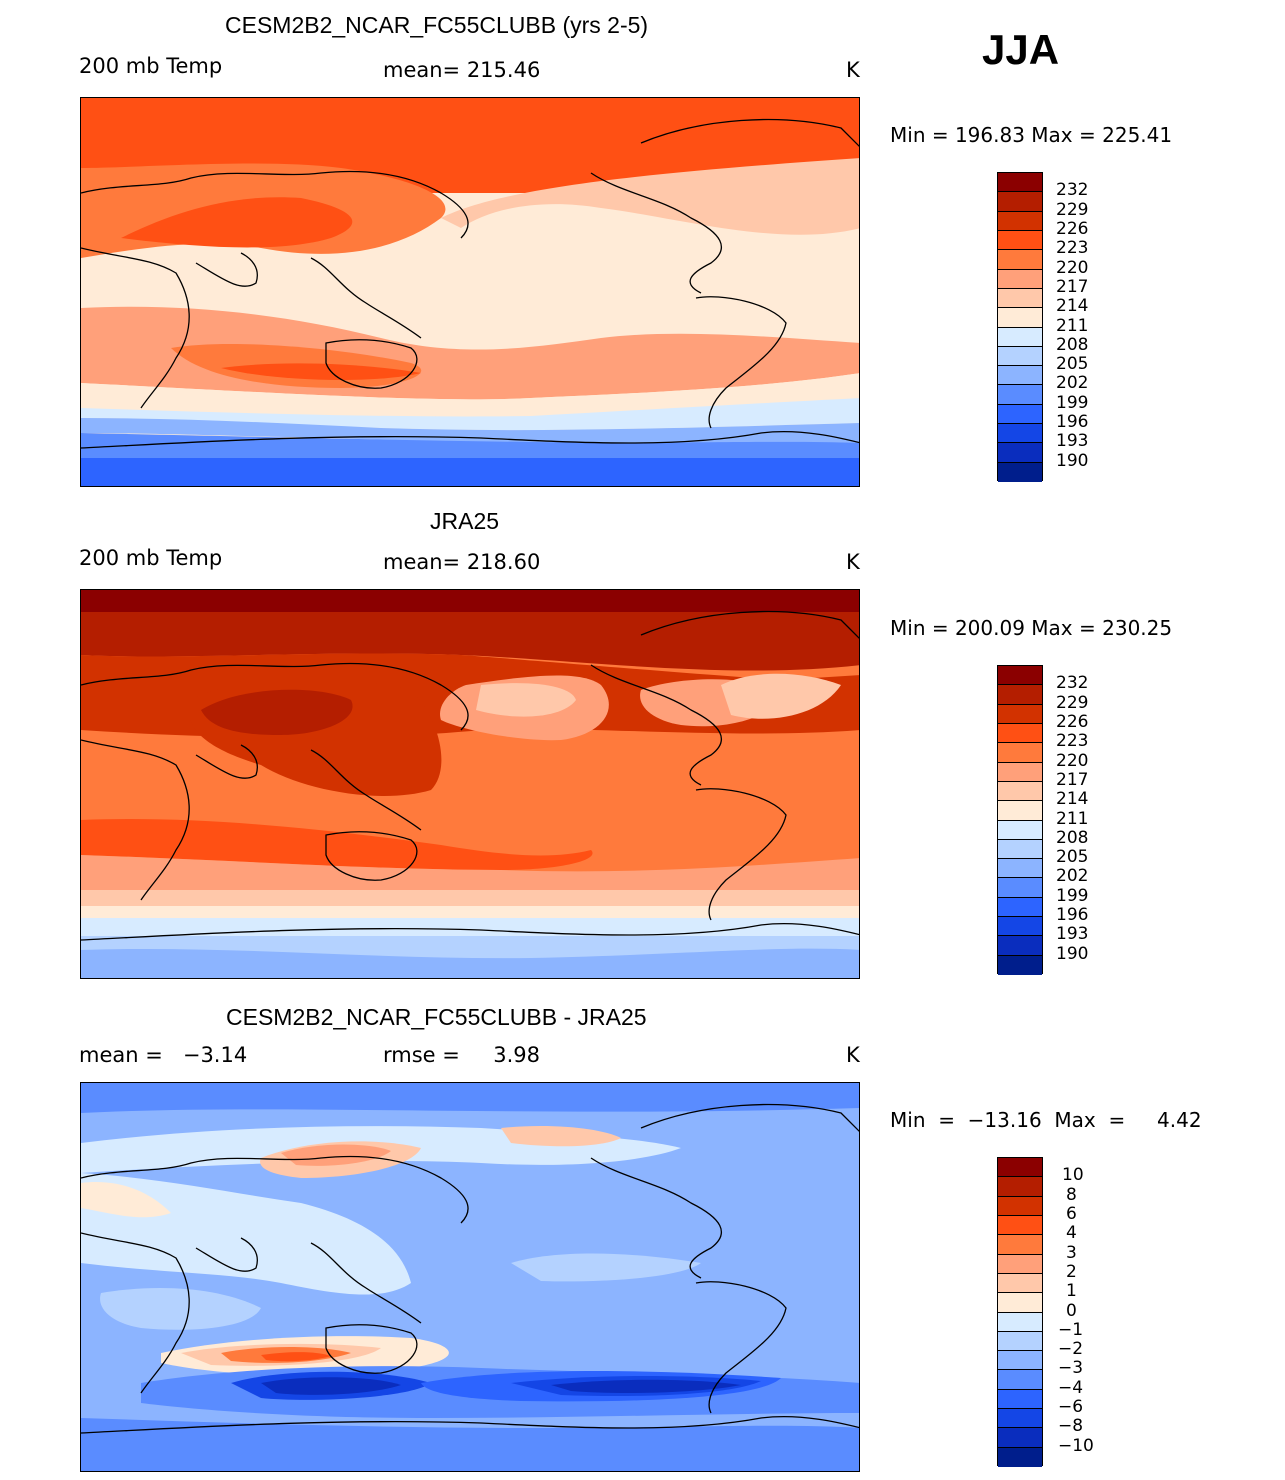 The image size is (1285, 1480). Describe the element at coordinates (1071, 1426) in the screenshot. I see `colorbar-tick-label: −8` at that location.